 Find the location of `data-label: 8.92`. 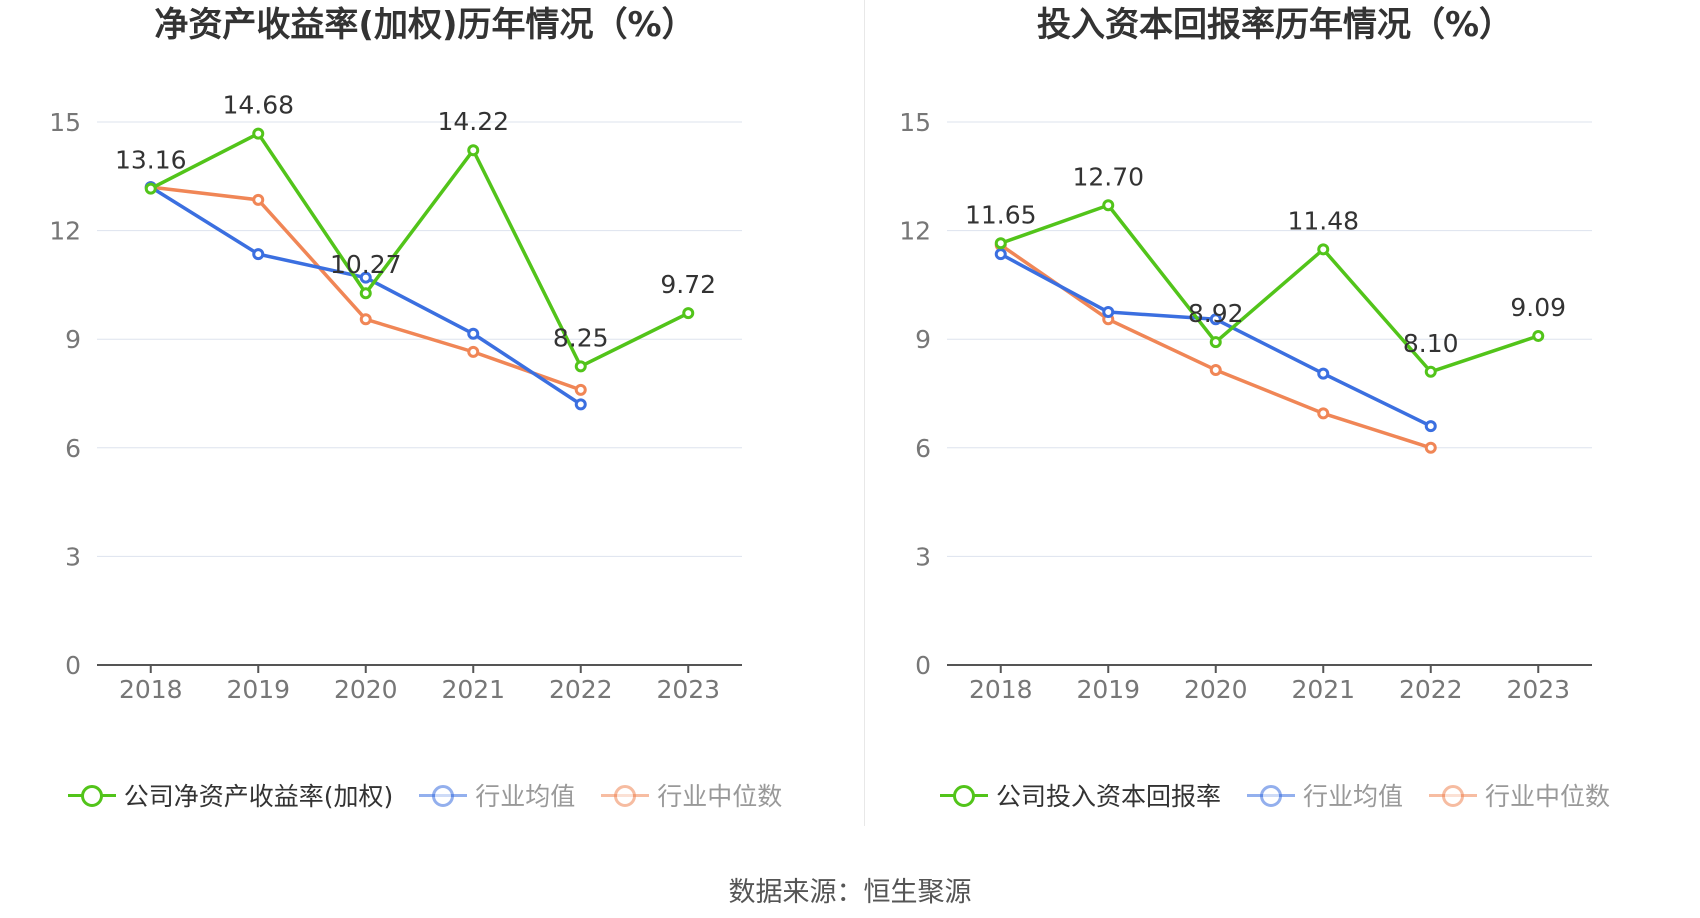

data-label: 8.92 is located at coordinates (1216, 313).